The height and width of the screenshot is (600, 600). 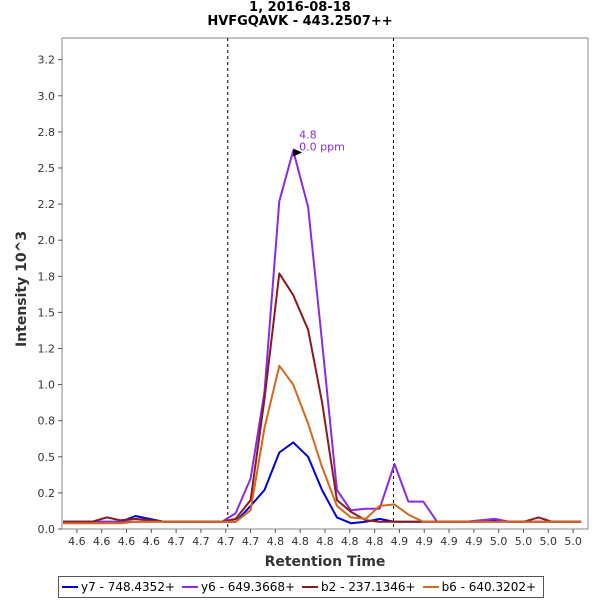 What do you see at coordinates (47, 60) in the screenshot?
I see `y-tick-label: 3.2` at bounding box center [47, 60].